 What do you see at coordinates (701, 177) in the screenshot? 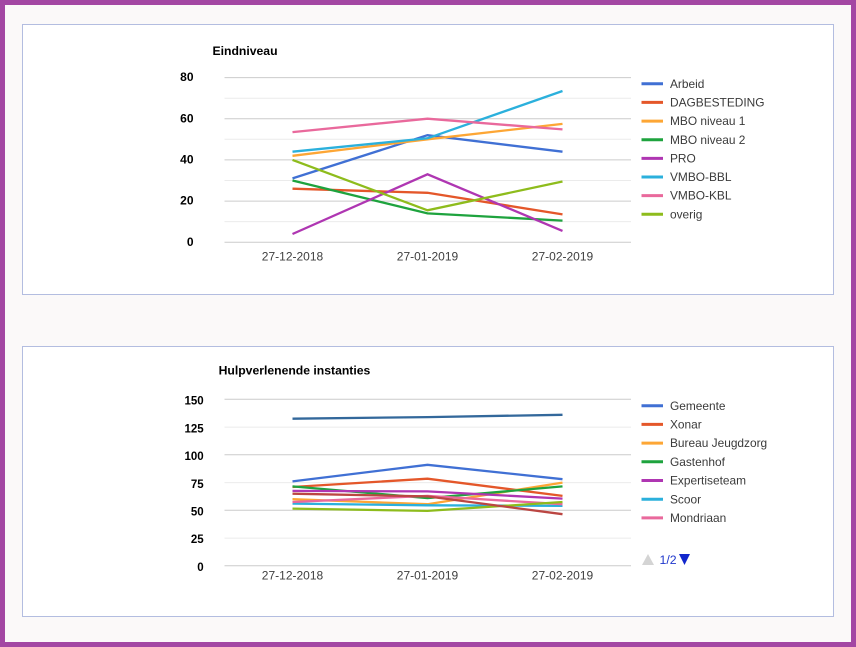
I see `svg-text: VMBO-BBL` at bounding box center [701, 177].